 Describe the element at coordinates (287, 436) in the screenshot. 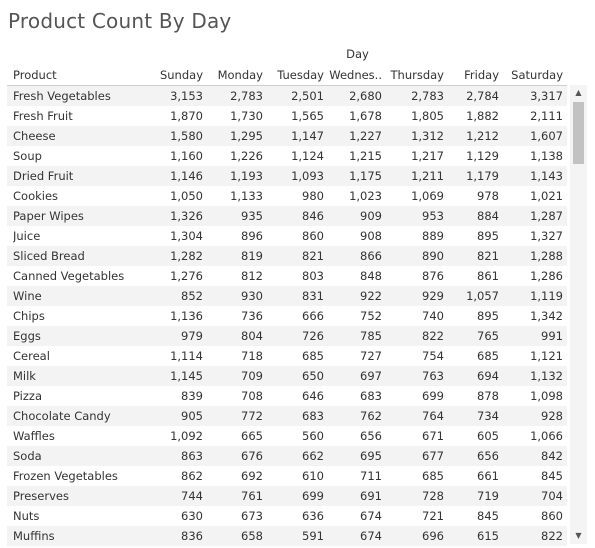

I see `table-row: Waffles 1,092 665 560 656 671 605 1,066` at that location.